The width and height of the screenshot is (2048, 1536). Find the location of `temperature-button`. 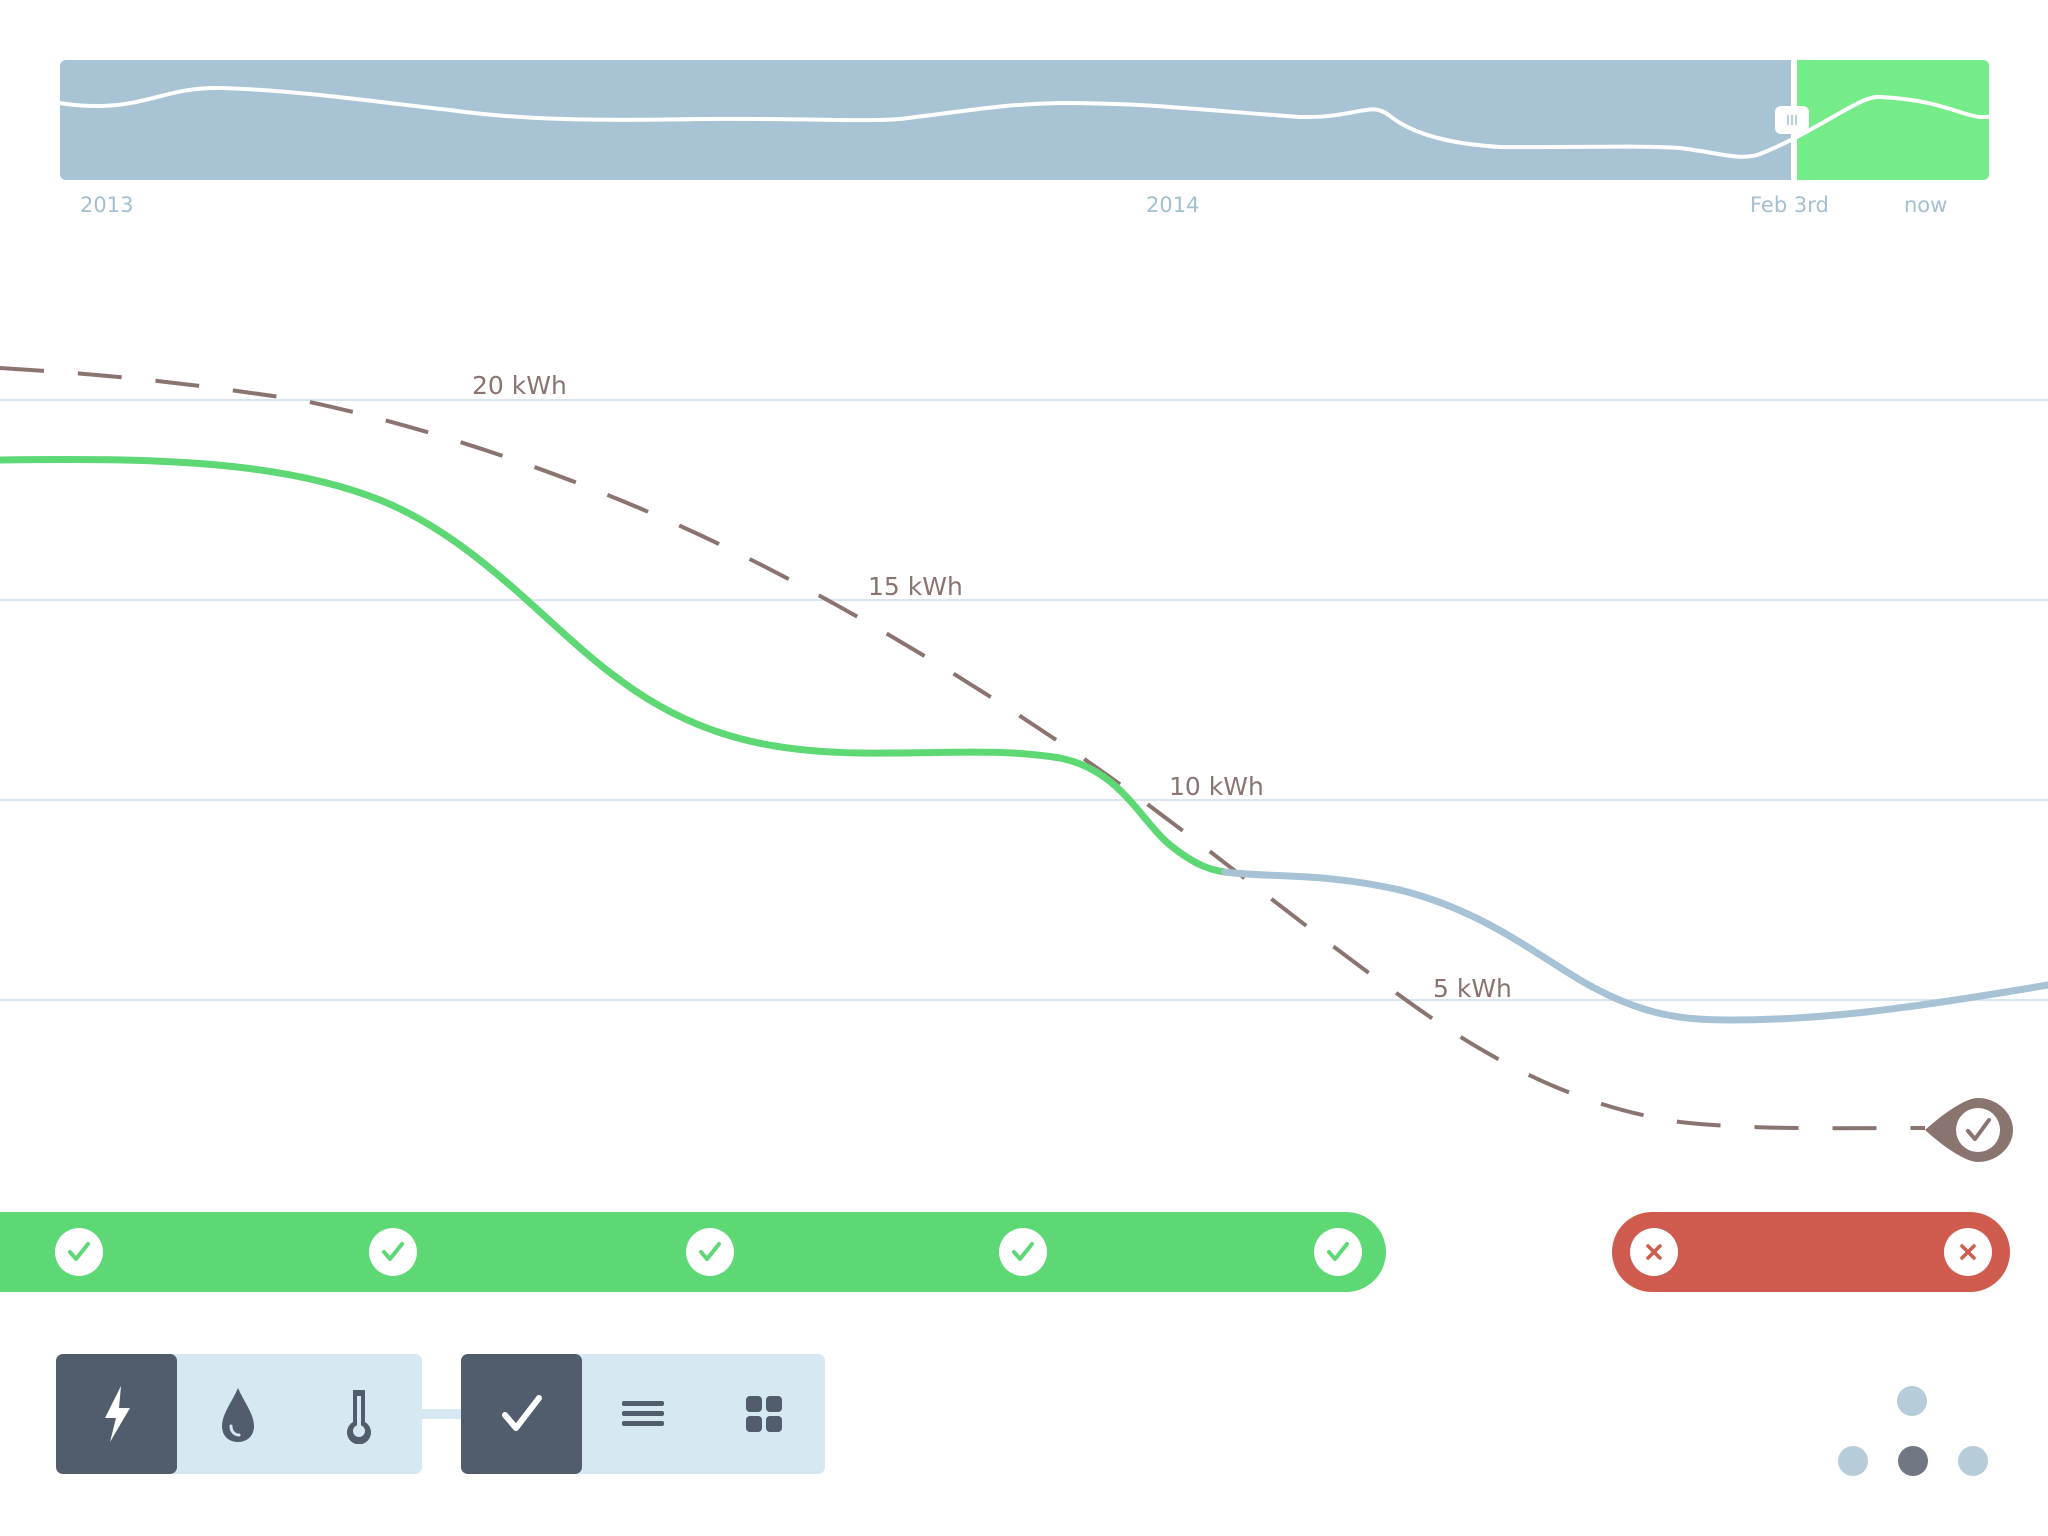

temperature-button is located at coordinates (358, 1414).